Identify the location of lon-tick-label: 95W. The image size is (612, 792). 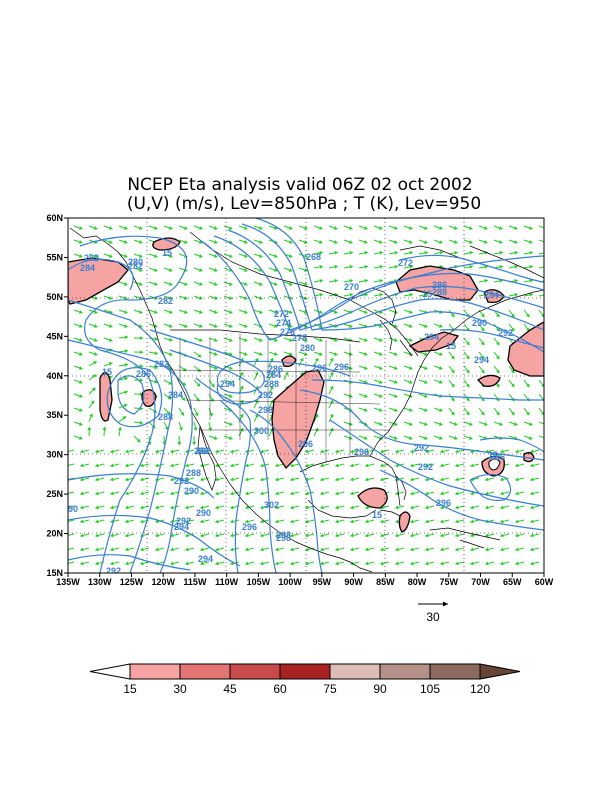
(322, 582).